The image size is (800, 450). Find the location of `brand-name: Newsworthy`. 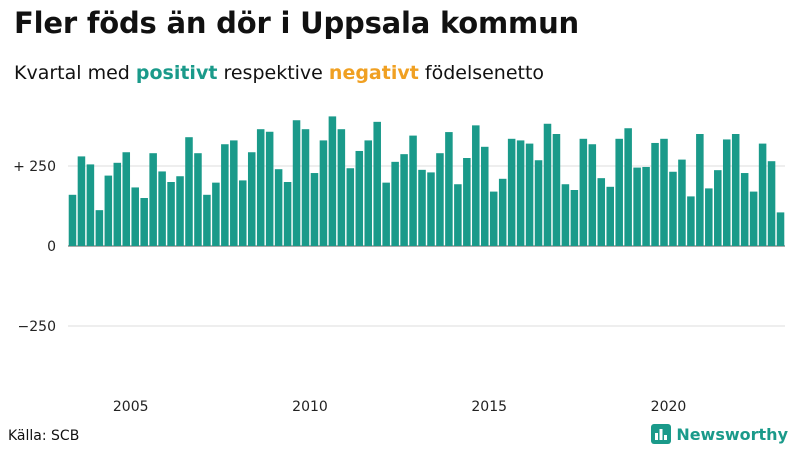

brand-name: Newsworthy is located at coordinates (732, 434).